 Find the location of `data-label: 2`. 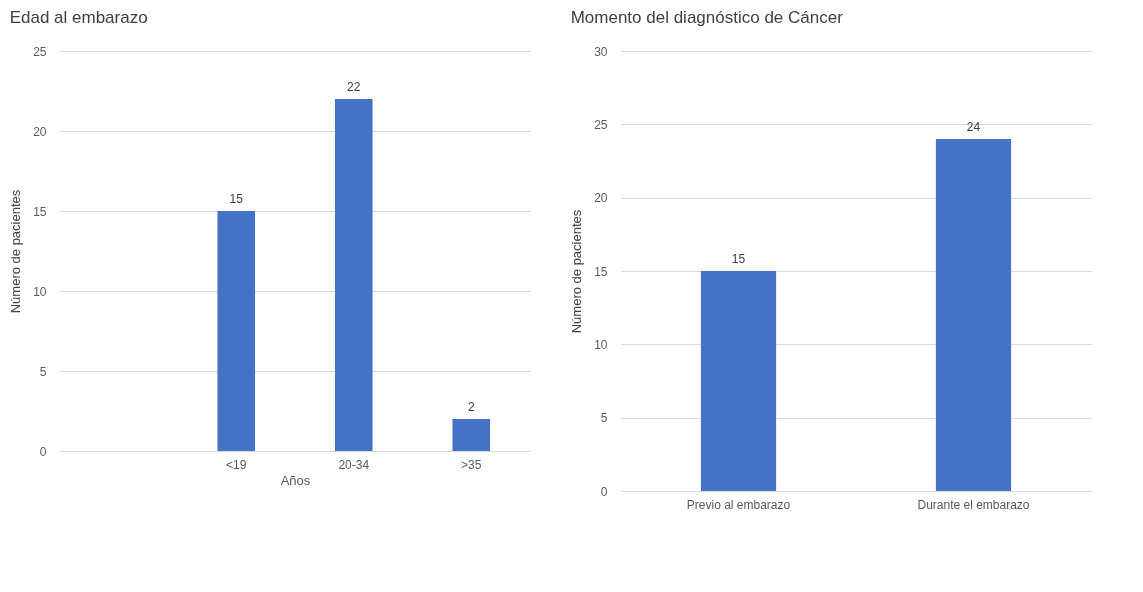

data-label: 2 is located at coordinates (471, 407).